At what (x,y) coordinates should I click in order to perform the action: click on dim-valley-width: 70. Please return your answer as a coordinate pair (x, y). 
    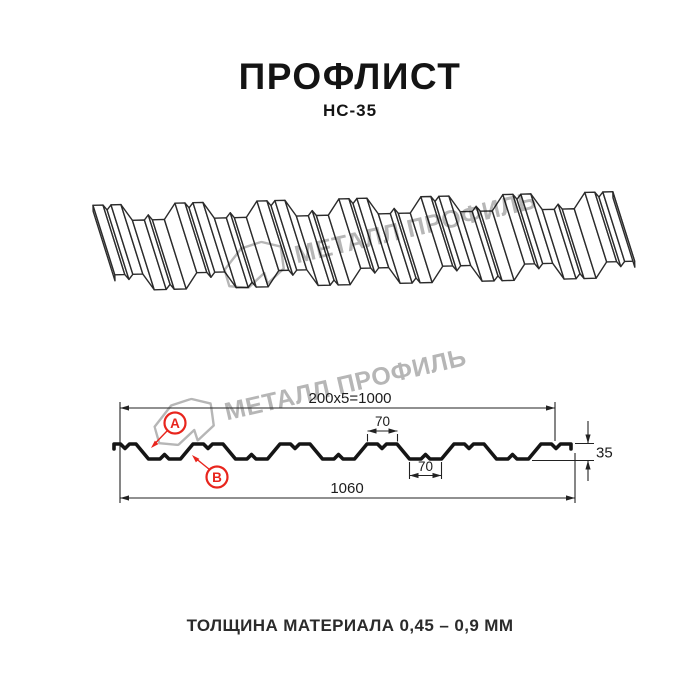
    Looking at the image, I should click on (425, 469).